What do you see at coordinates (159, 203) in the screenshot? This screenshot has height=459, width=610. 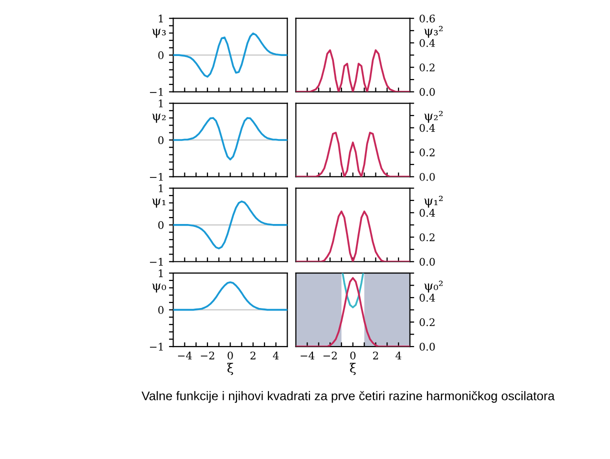 I see `y-axis-title: ψ₁` at bounding box center [159, 203].